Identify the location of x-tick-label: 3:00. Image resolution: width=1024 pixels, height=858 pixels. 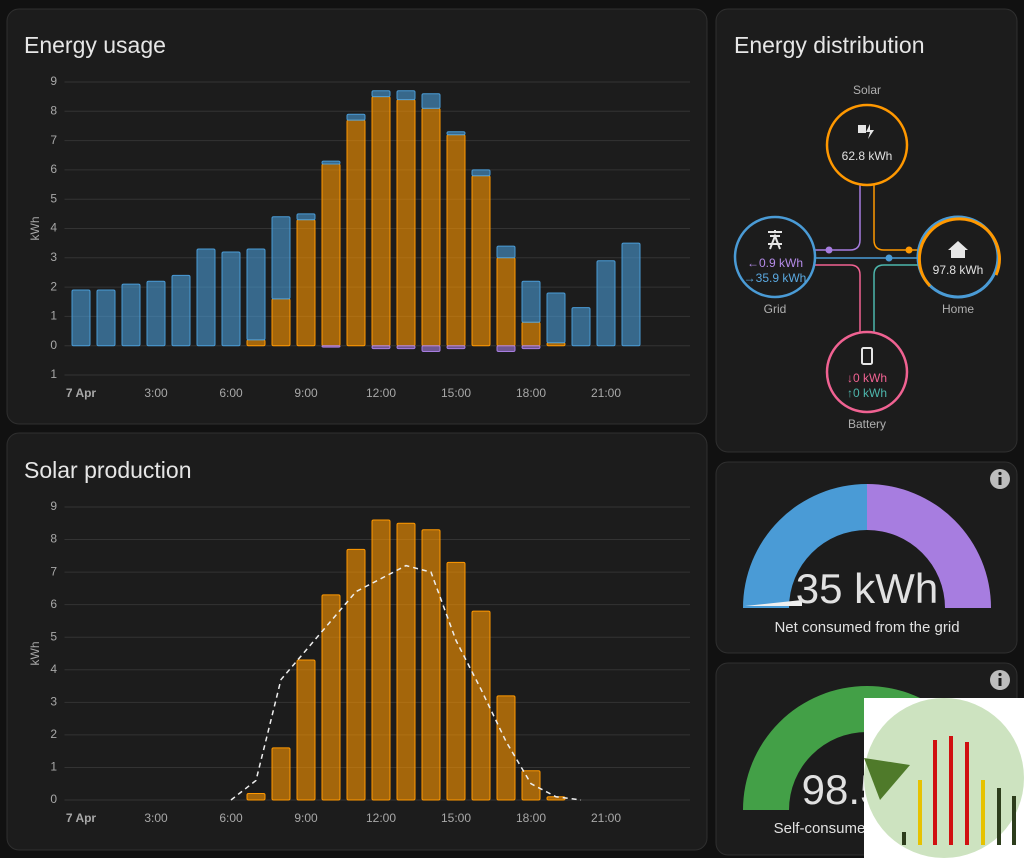
(156, 393).